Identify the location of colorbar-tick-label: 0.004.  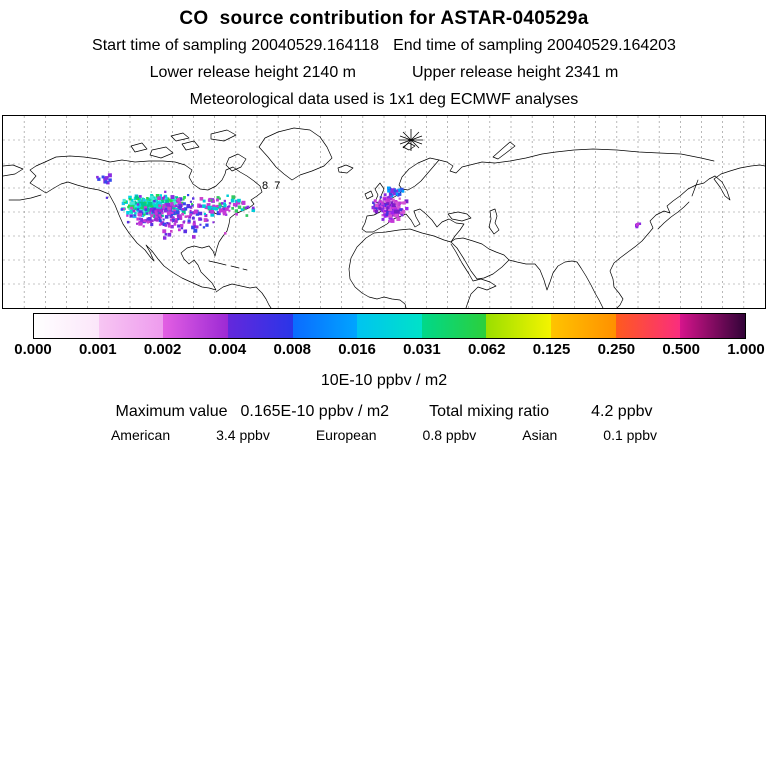
(227, 349).